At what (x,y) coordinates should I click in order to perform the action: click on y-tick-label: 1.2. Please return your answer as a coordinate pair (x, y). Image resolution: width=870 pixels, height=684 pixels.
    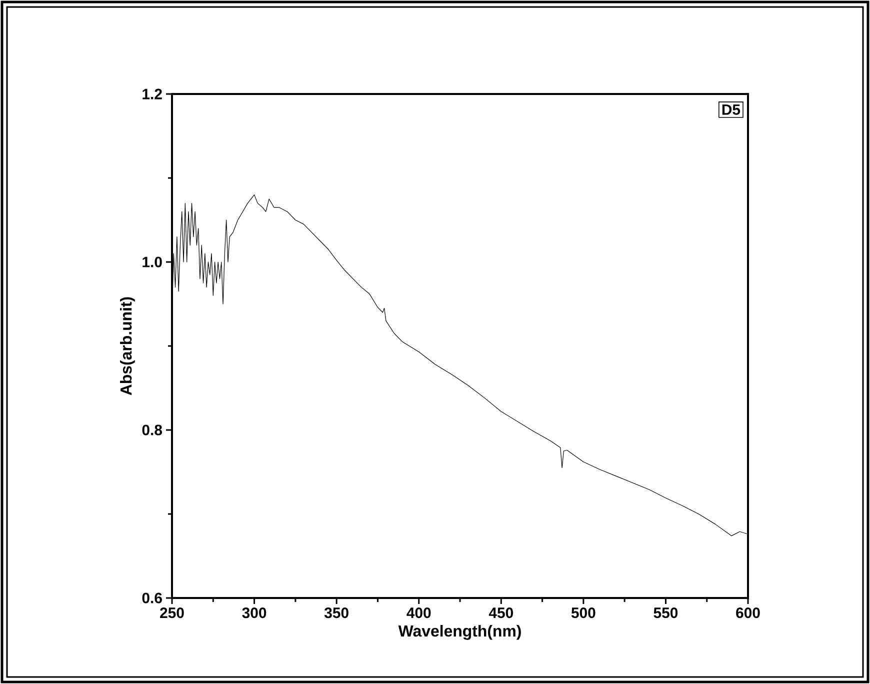
    Looking at the image, I should click on (152, 94).